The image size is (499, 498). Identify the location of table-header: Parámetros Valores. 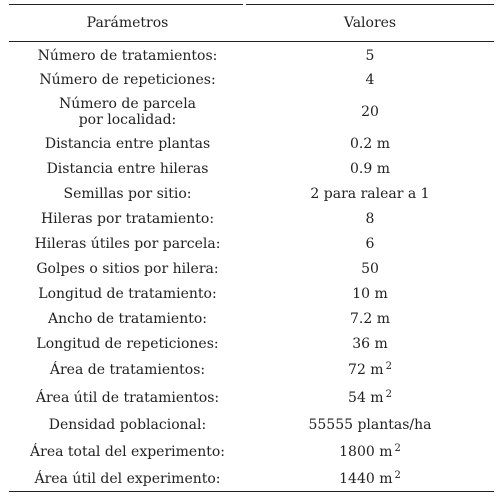
(251, 22).